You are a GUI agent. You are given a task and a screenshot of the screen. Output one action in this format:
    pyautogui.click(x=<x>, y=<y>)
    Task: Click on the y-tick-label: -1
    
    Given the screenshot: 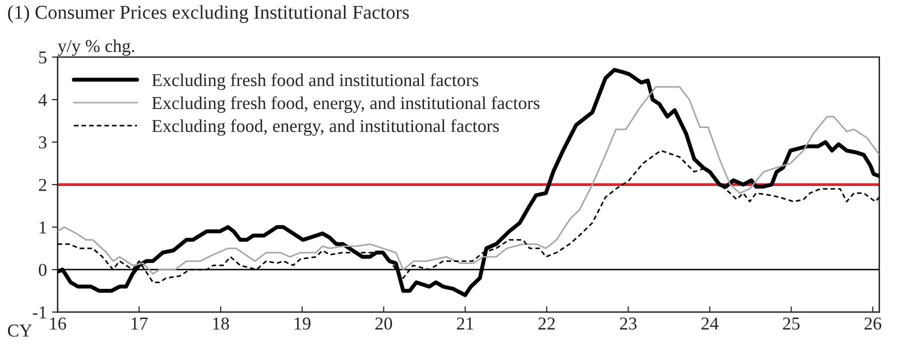 What is the action you would take?
    pyautogui.click(x=39, y=312)
    